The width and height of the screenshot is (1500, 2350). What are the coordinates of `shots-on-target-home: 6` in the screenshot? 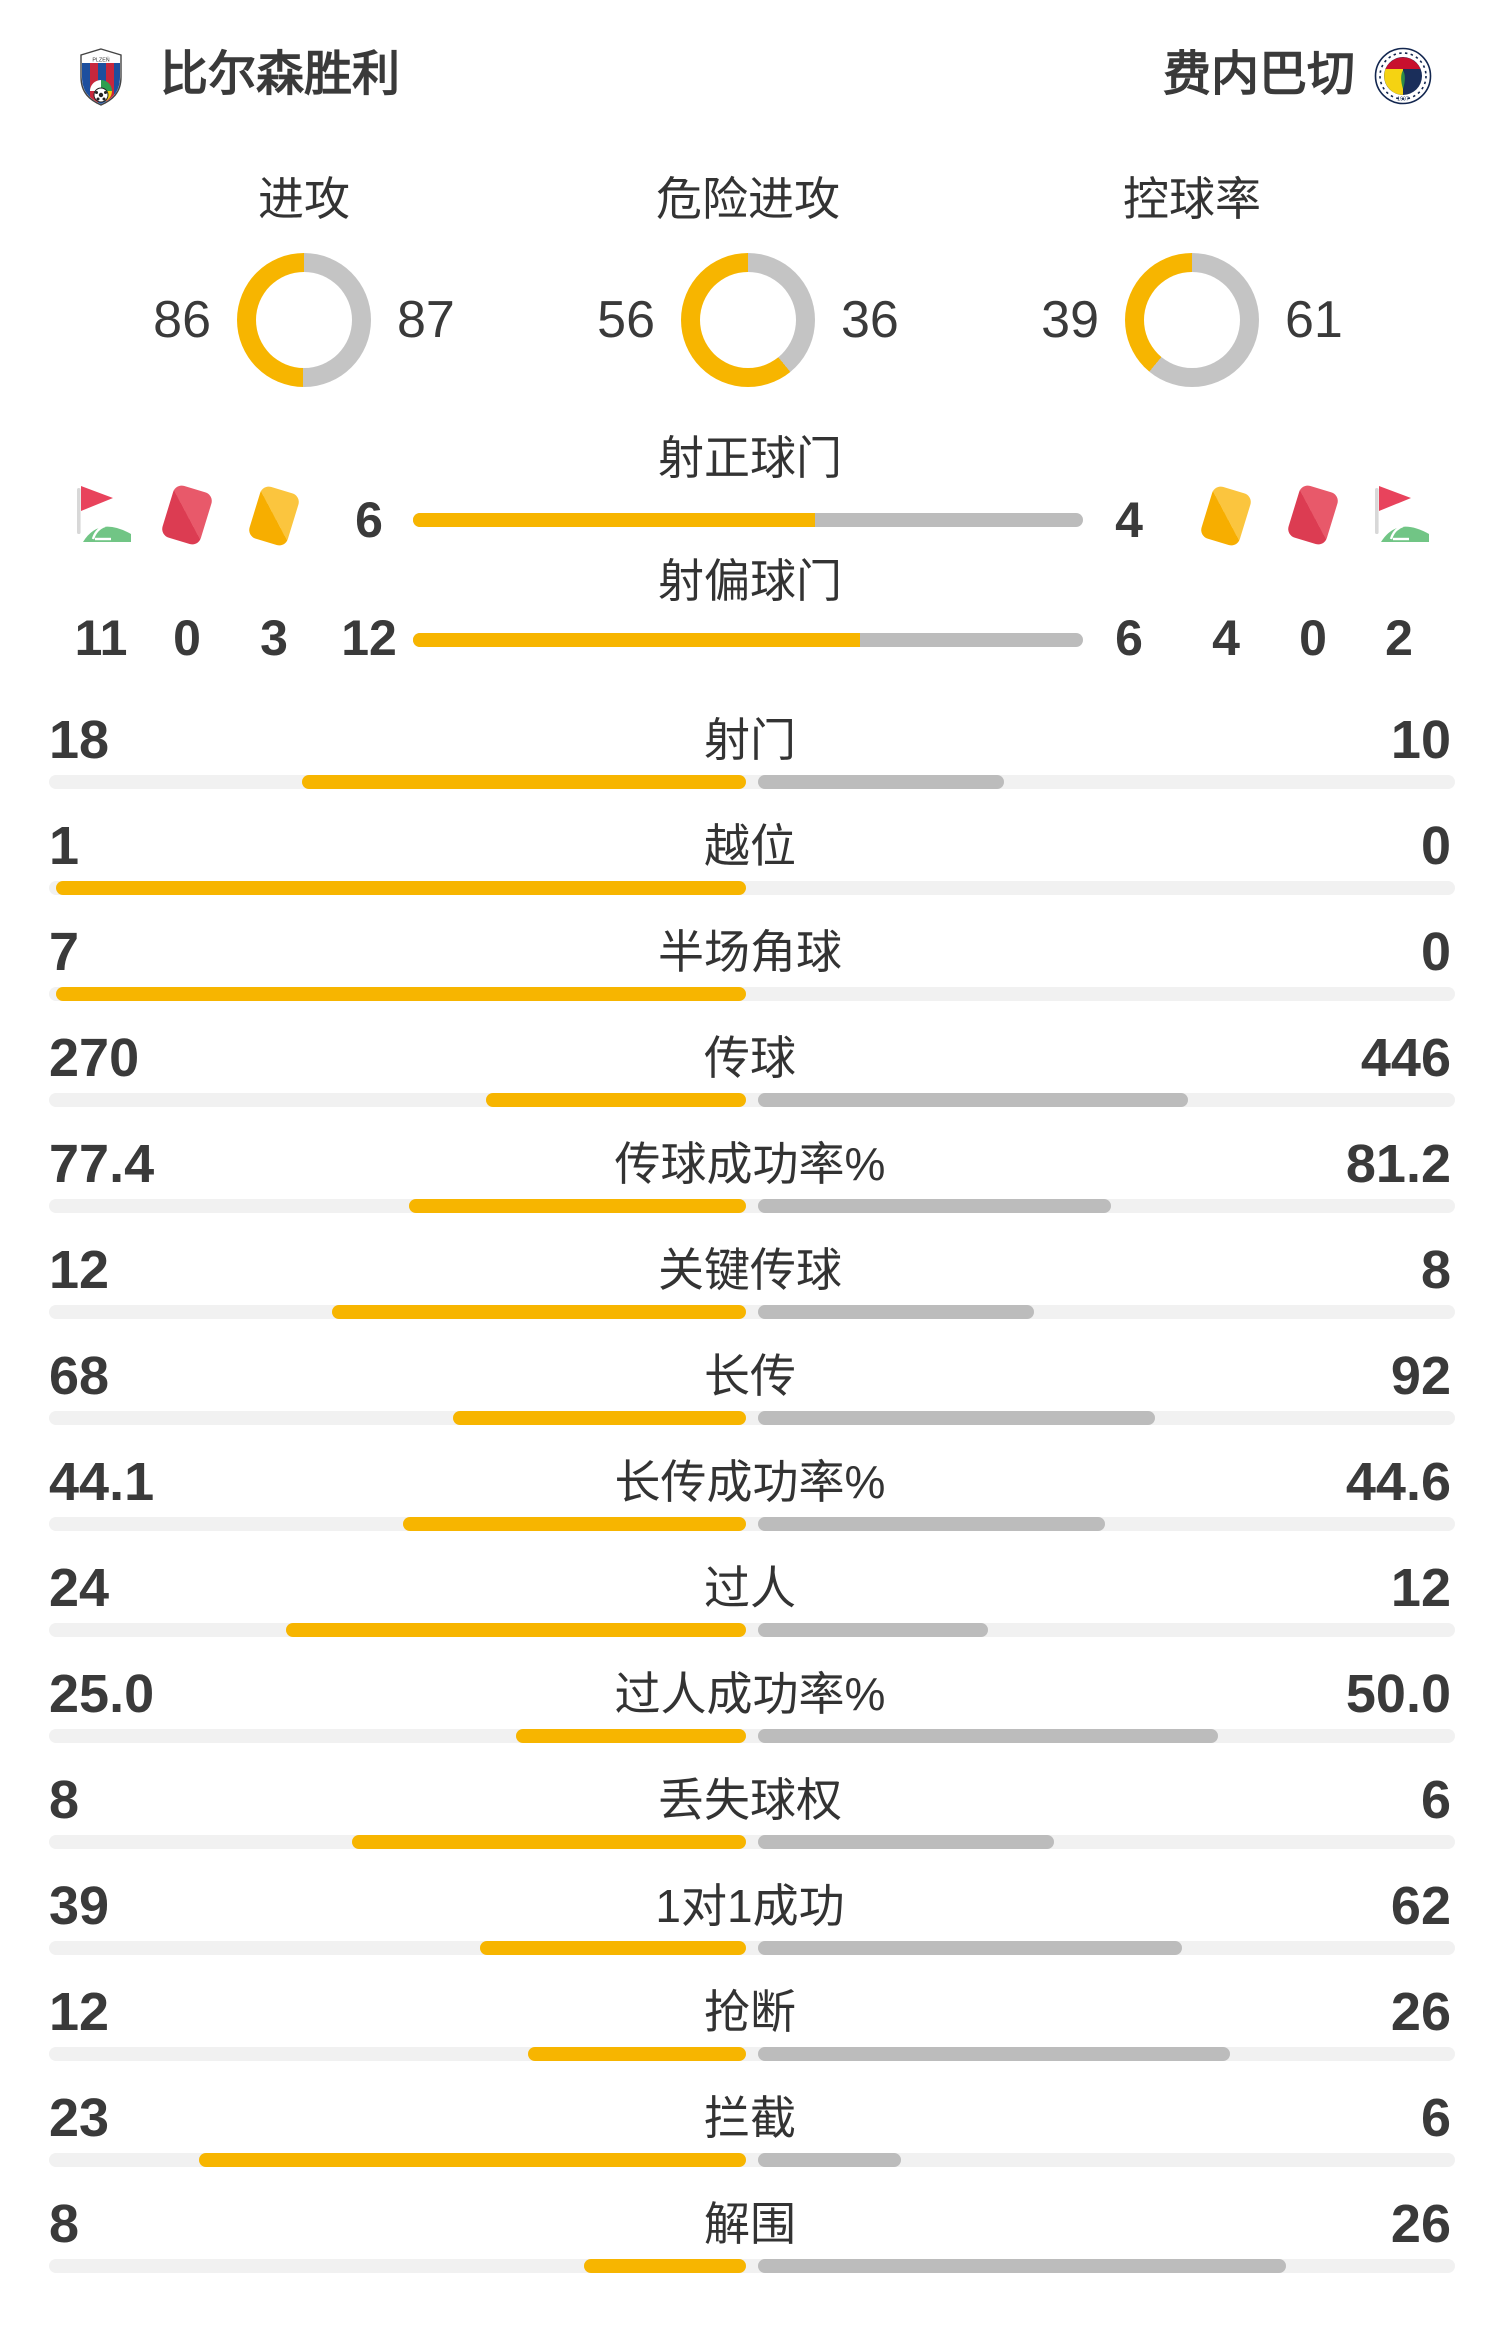 It's located at (369, 520).